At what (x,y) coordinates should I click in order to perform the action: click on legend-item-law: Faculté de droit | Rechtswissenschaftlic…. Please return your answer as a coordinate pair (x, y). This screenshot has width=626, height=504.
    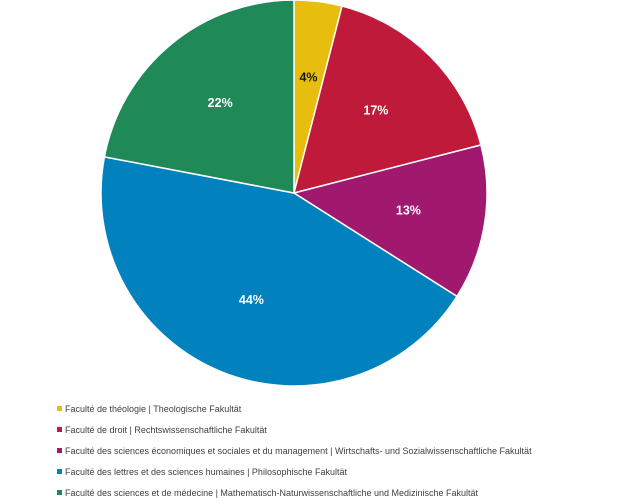
    Looking at the image, I should click on (337, 429).